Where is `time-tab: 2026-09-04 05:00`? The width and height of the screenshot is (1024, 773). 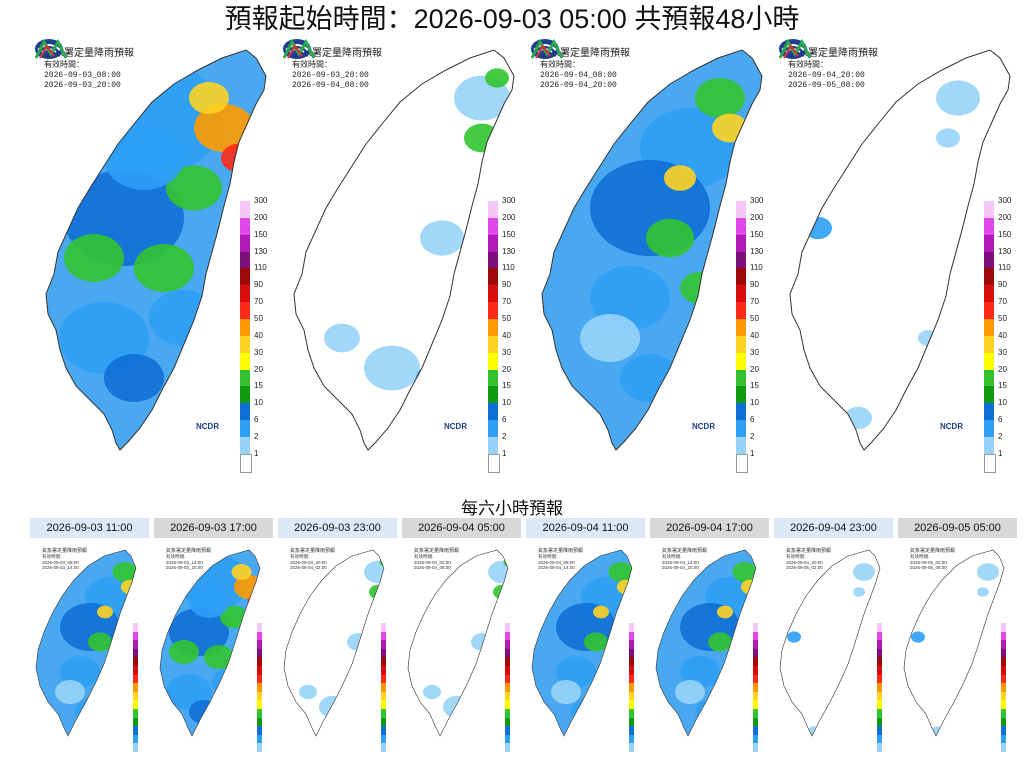
time-tab: 2026-09-04 05:00 is located at coordinates (461, 528).